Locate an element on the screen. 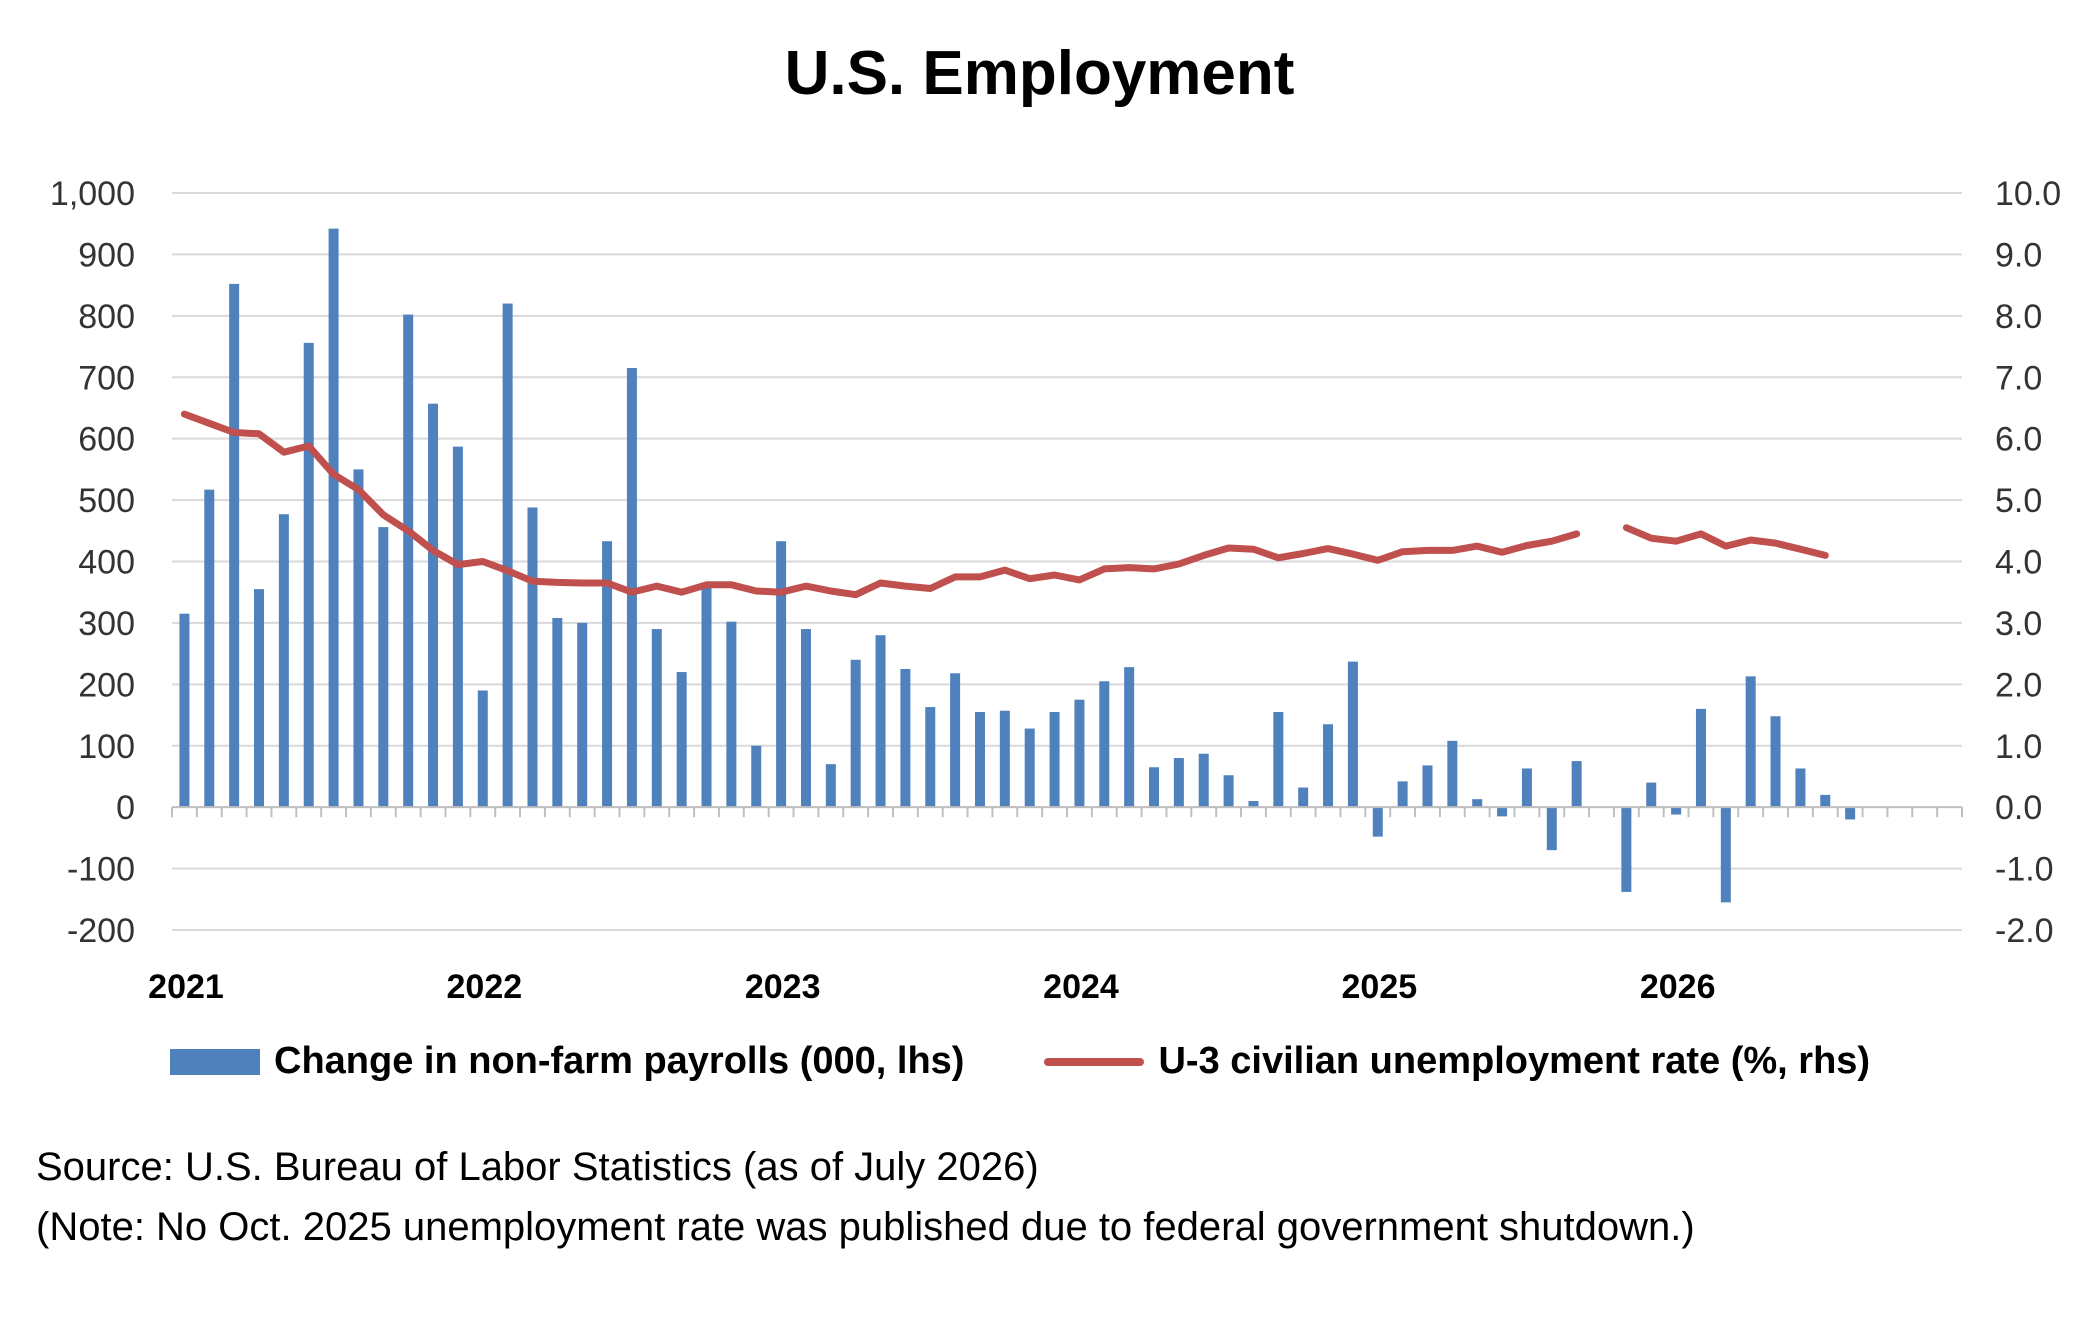 Image resolution: width=2079 pixels, height=1332 pixels. legend-item-unemployment: U-3 civilian unemployment rate (%, rhs) is located at coordinates (1457, 1061).